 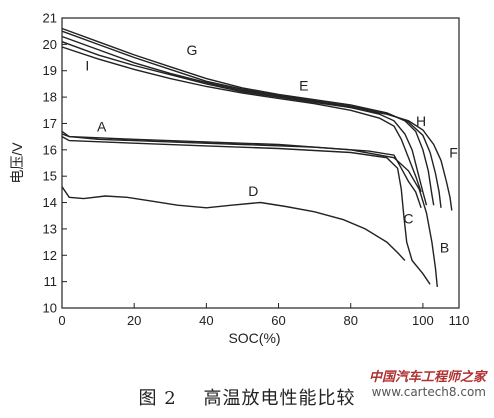 I want to click on y-tick-label: 11, so click(x=51, y=281).